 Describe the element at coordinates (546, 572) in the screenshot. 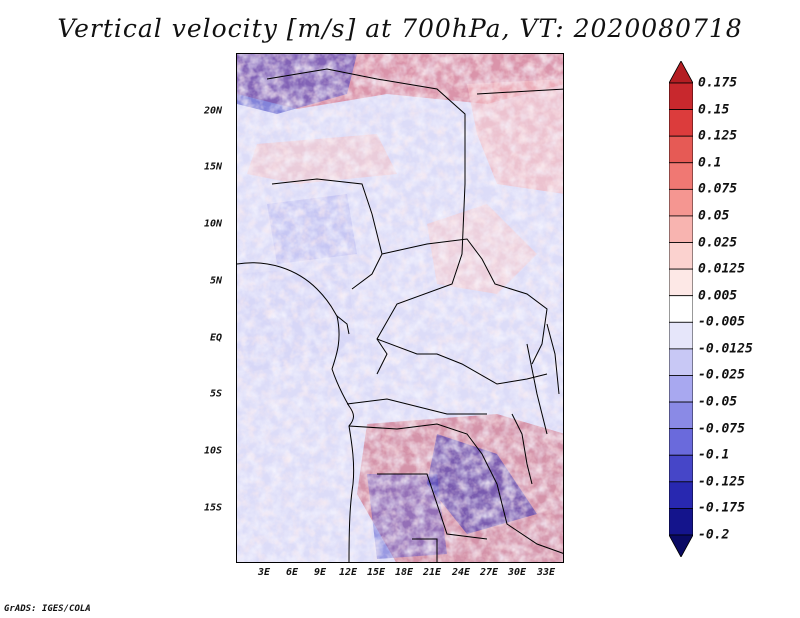

I see `lon-label: 33E` at that location.